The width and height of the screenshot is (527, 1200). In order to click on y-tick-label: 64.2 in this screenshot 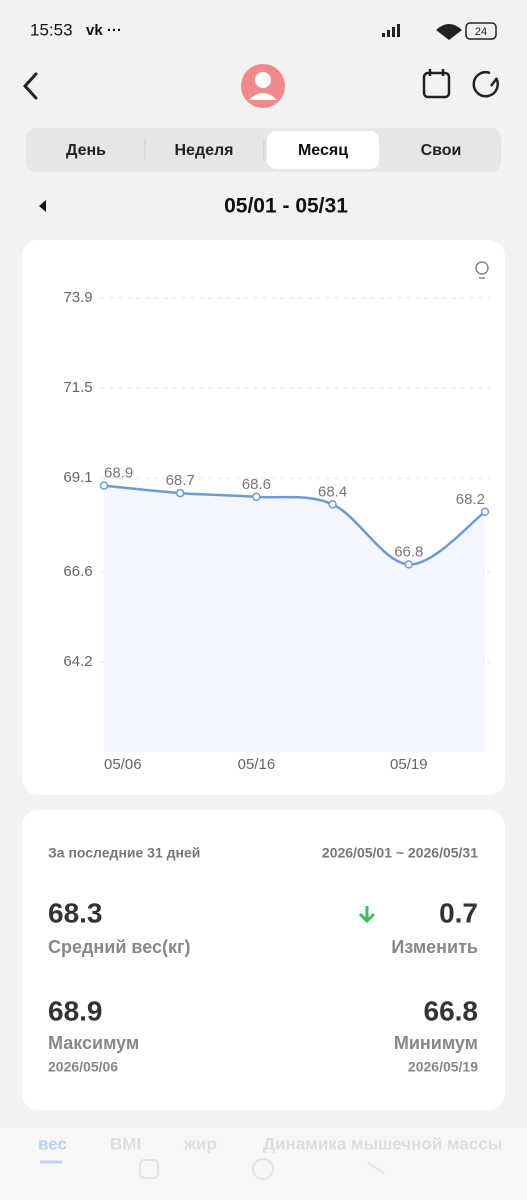, I will do `click(77, 661)`.